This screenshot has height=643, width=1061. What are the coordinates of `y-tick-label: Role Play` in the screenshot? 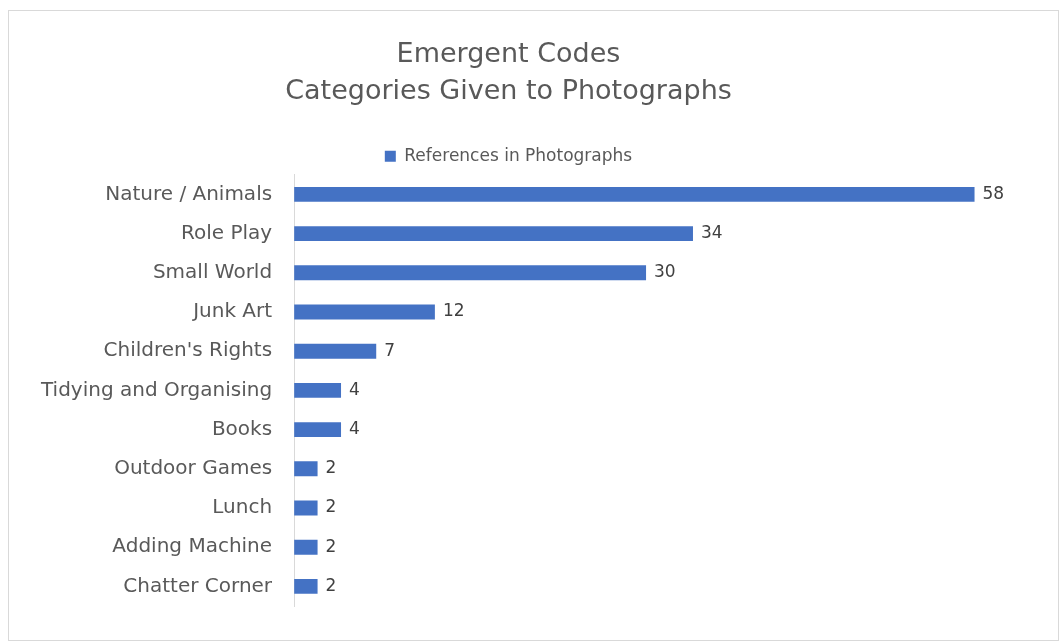 It's located at (226, 231).